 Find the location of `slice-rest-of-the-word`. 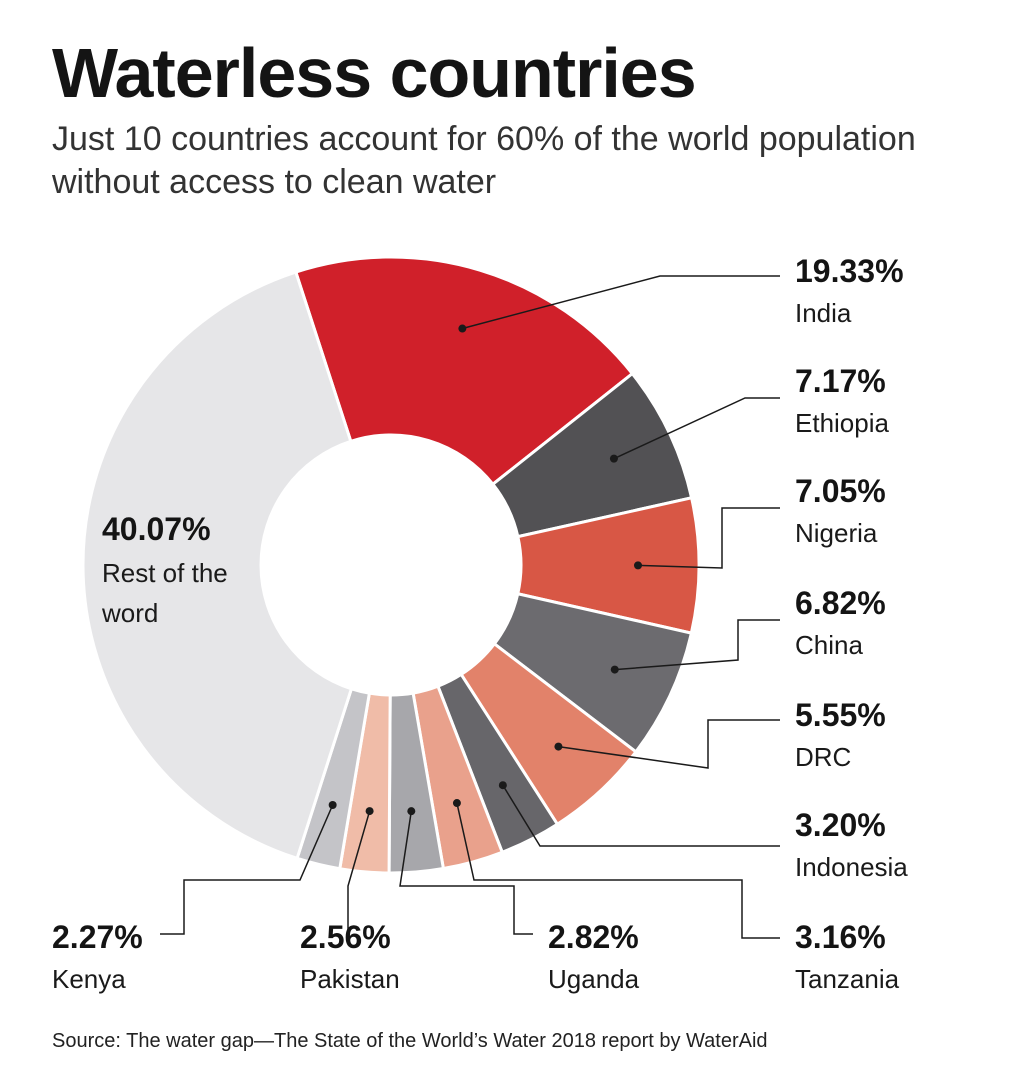

slice-rest-of-the-word is located at coordinates (217, 565).